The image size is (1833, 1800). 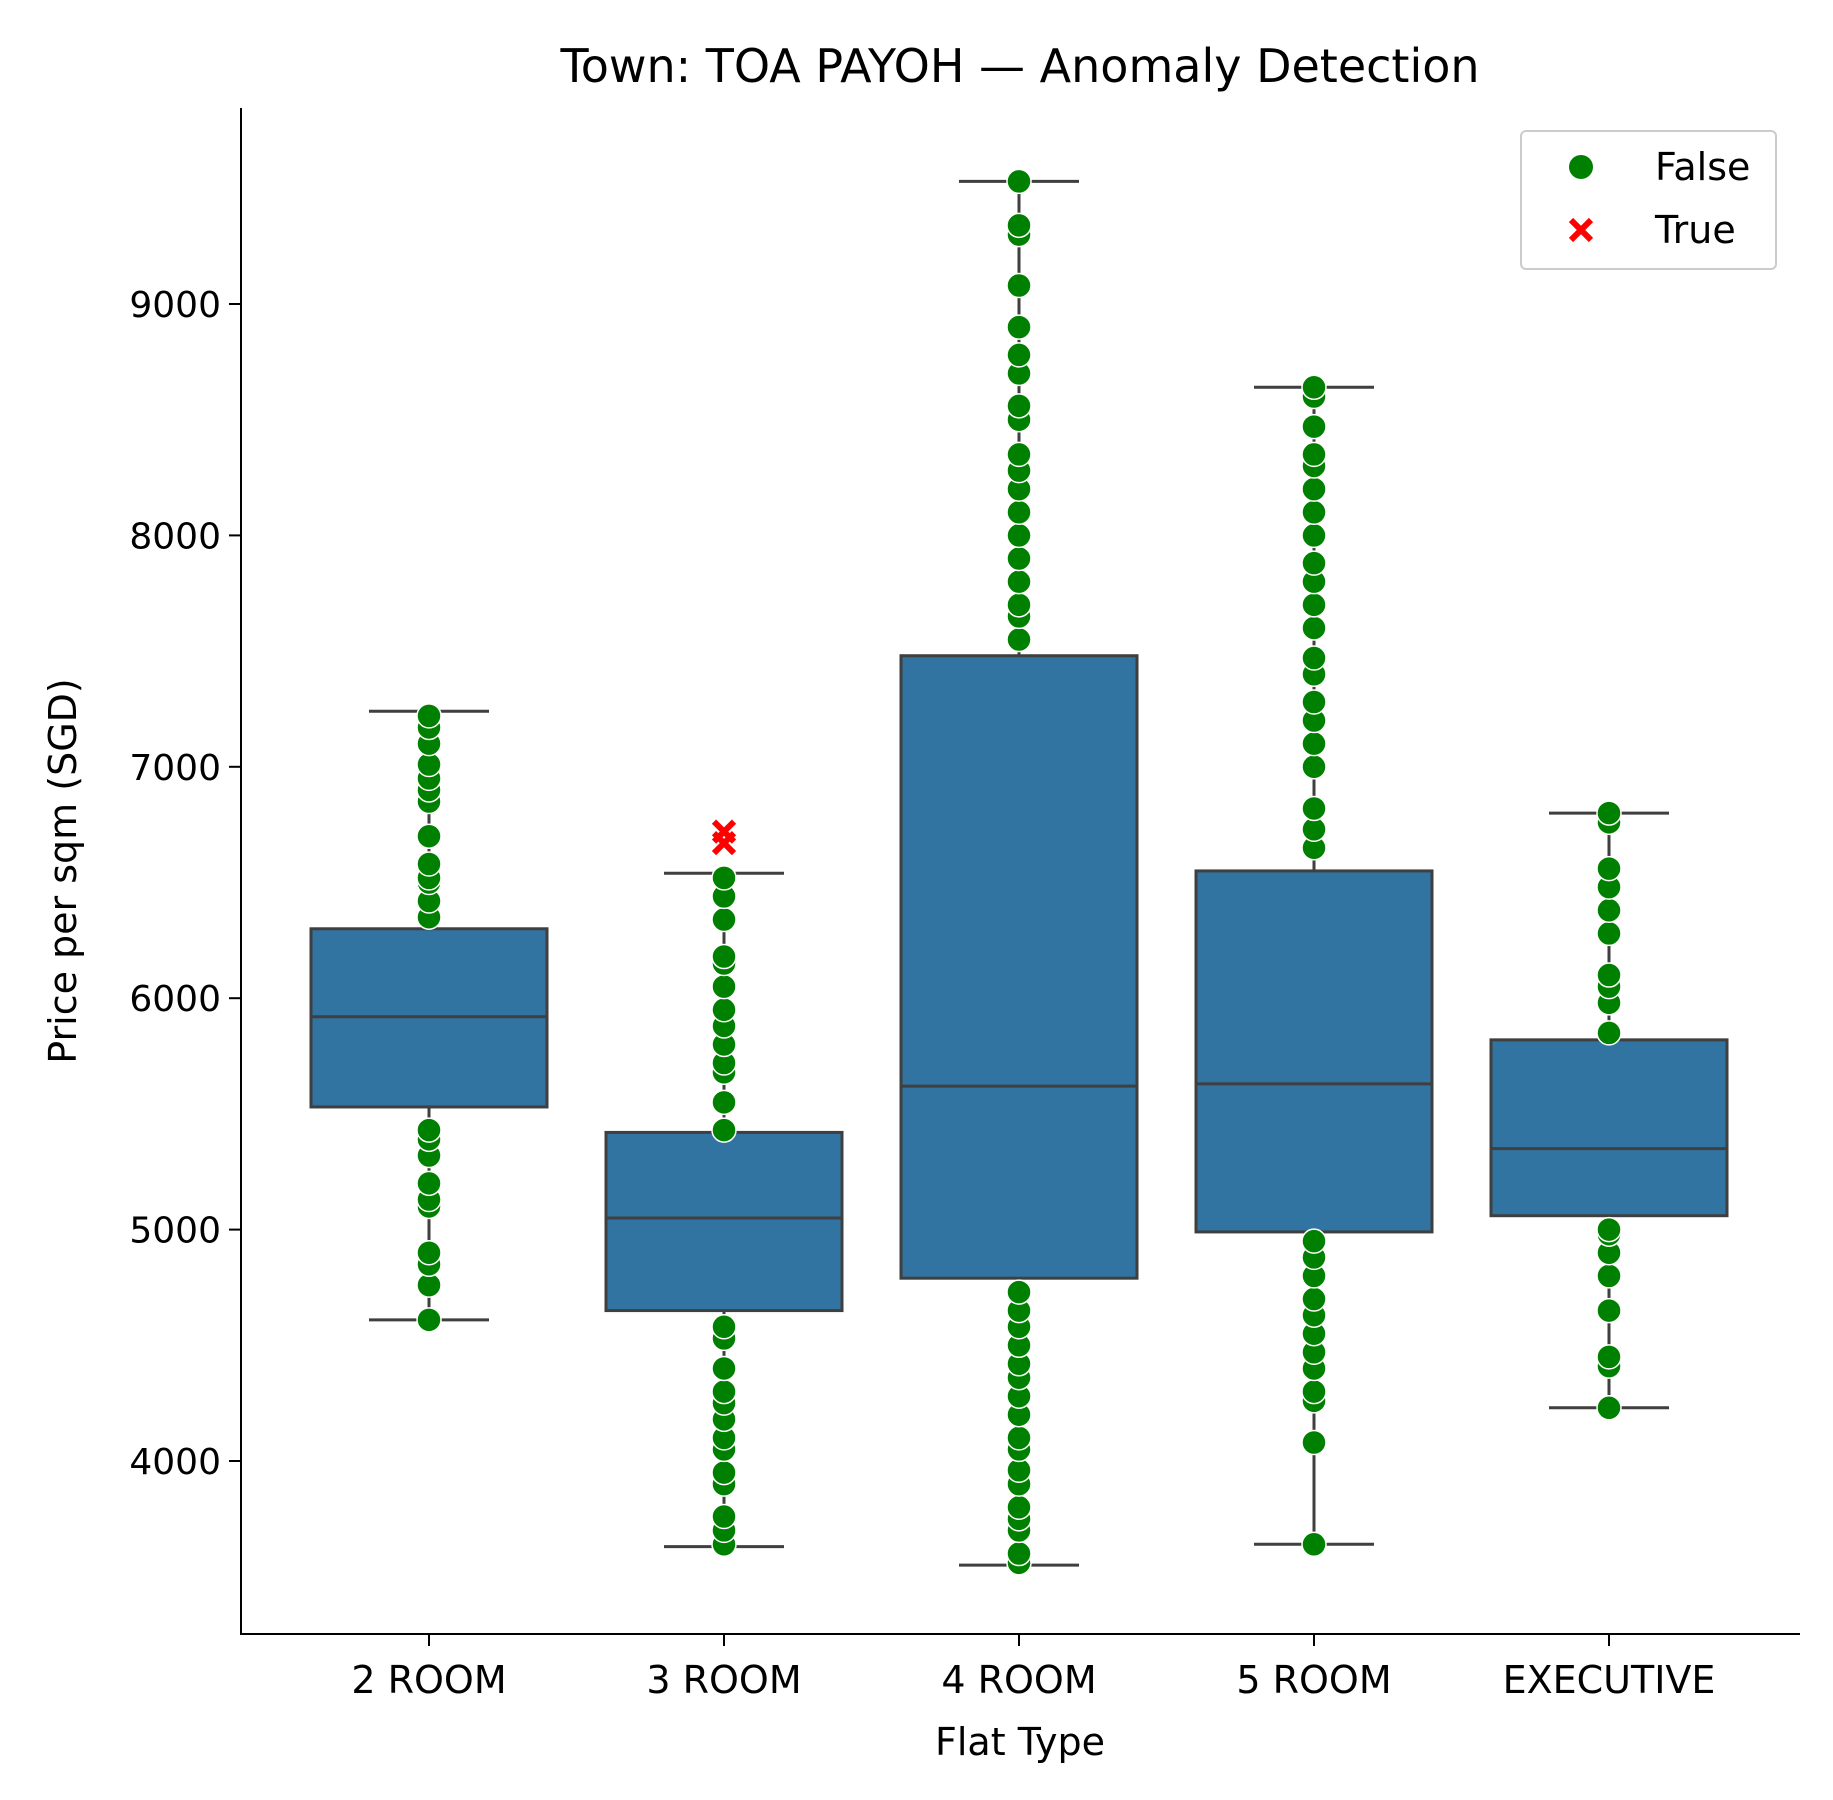 I want to click on x-ticks: 2 ROOM 3 ROOM 4 ROOM 5 ROOM EXECUTIVE, so click(x=1033, y=1668).